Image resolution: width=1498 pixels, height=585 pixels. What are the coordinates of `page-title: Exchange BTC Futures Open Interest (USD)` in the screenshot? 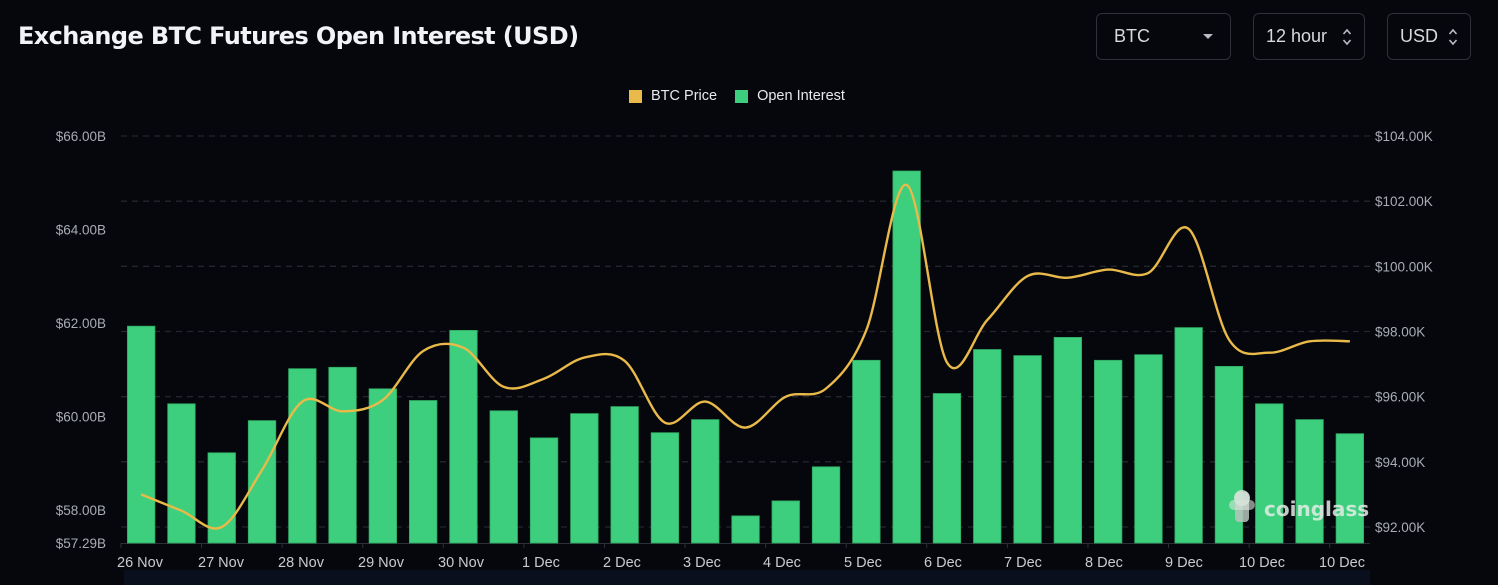 It's located at (298, 36).